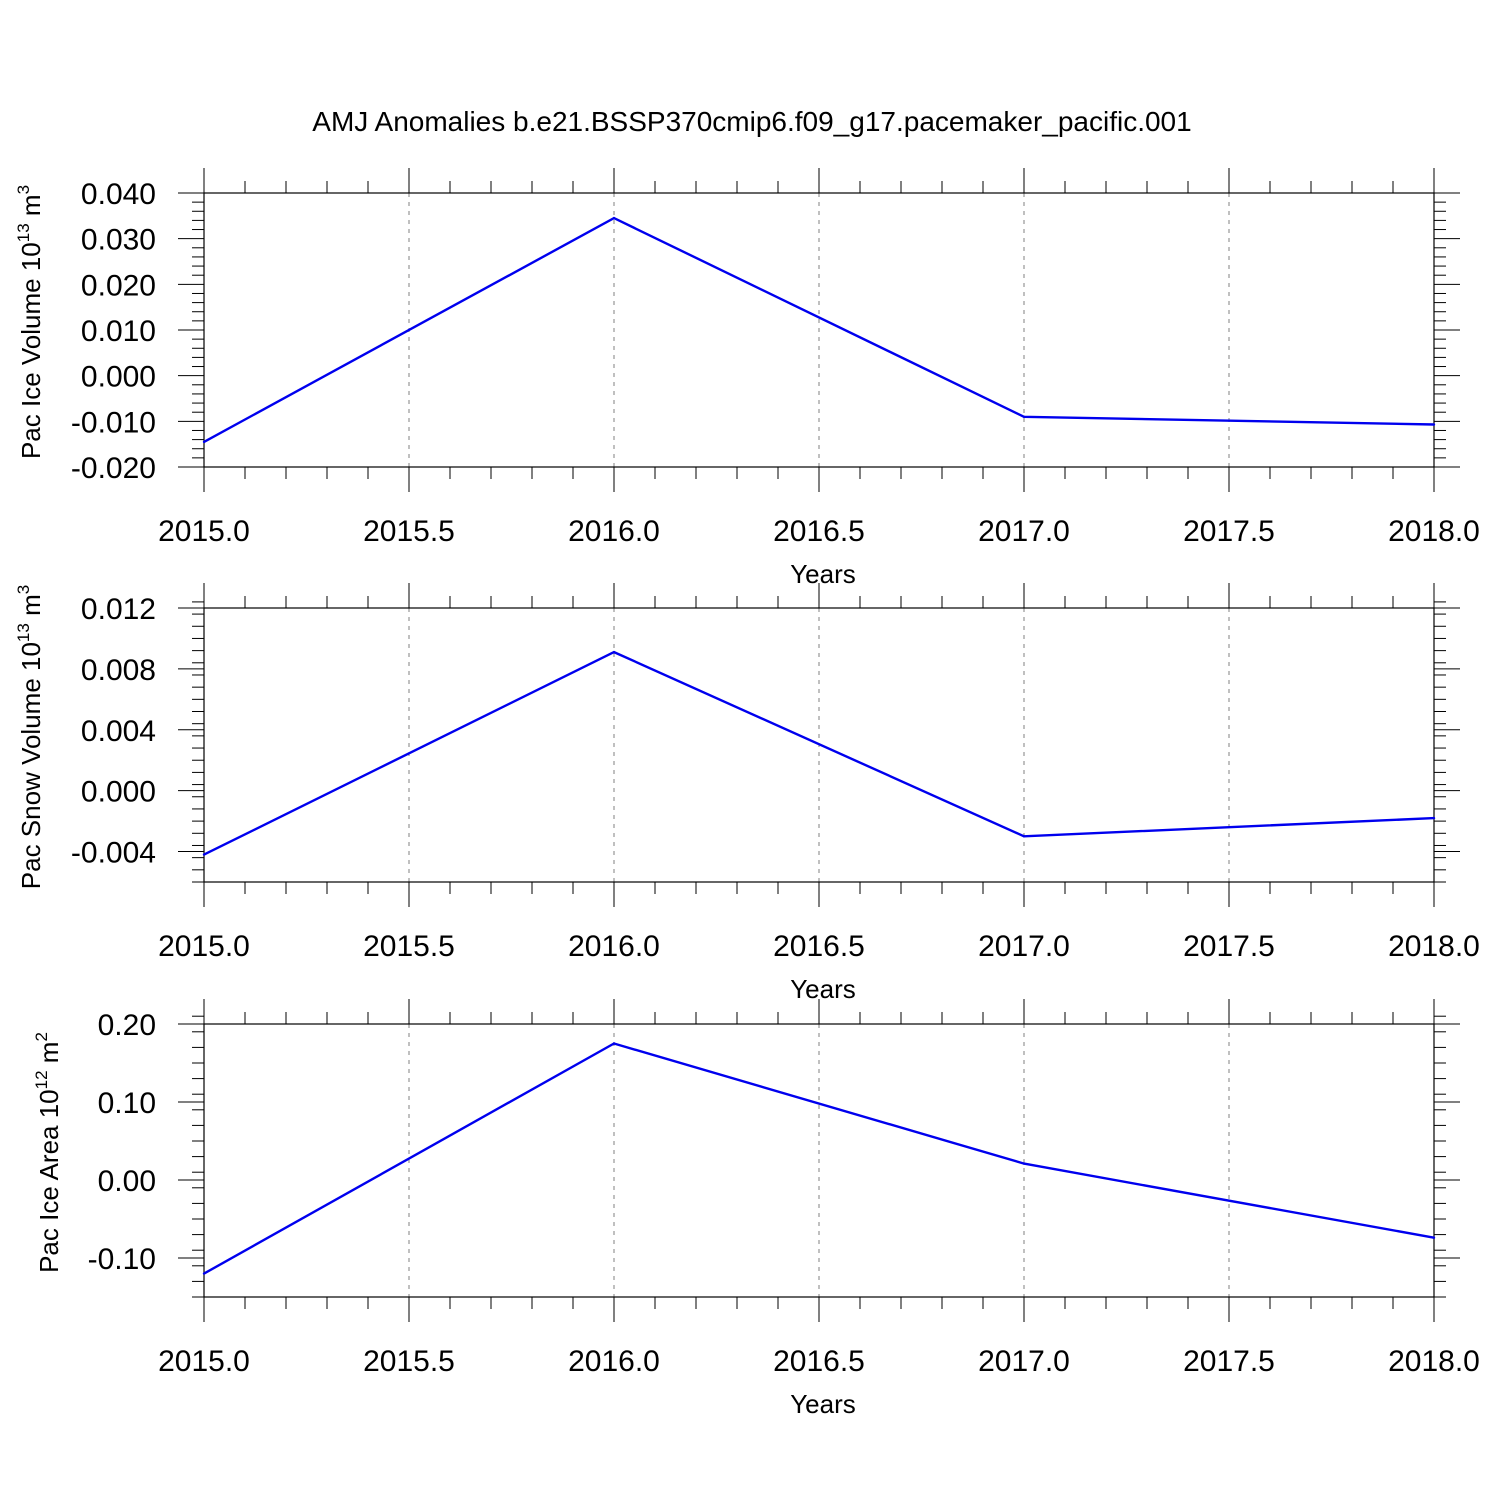 The image size is (1500, 1500). Describe the element at coordinates (49, 1181) in the screenshot. I see `y-axis-label-part: Pac Ice Area 10` at that location.